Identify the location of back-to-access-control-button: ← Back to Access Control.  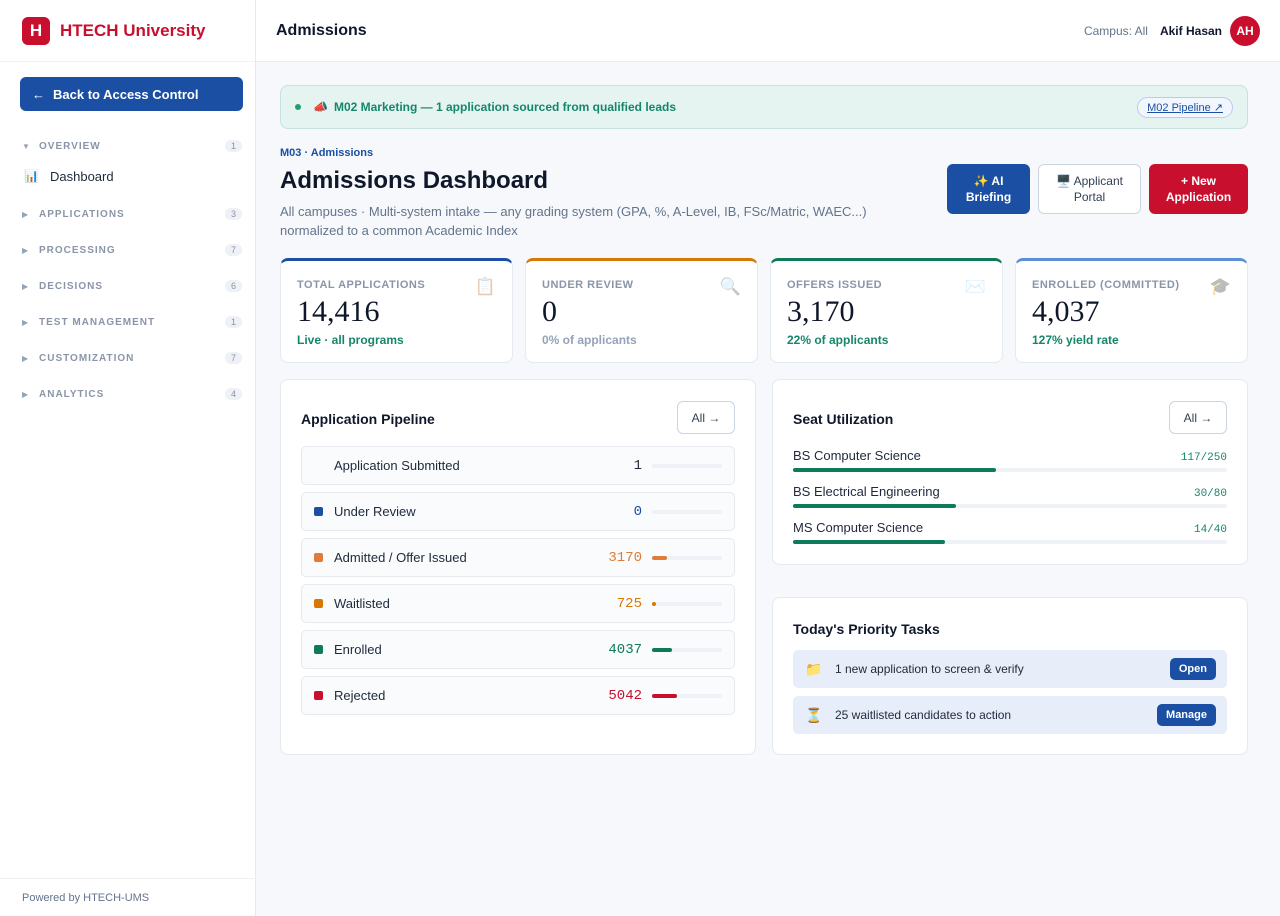
(131, 94).